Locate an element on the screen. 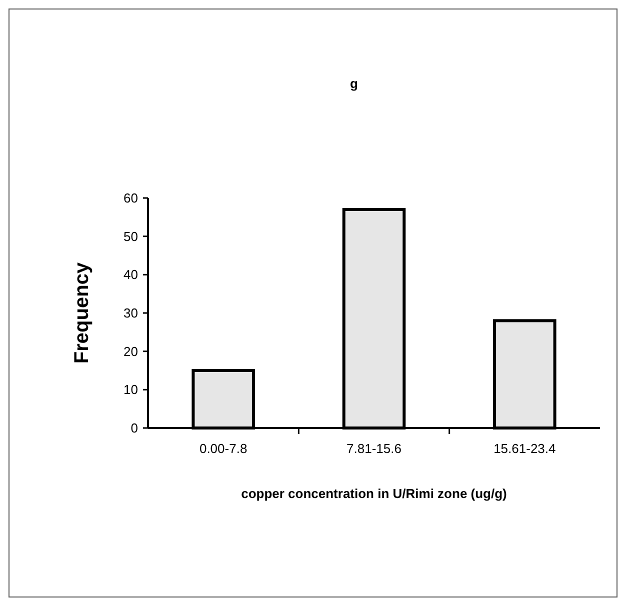  y-tick-label: 10 is located at coordinates (131, 390).